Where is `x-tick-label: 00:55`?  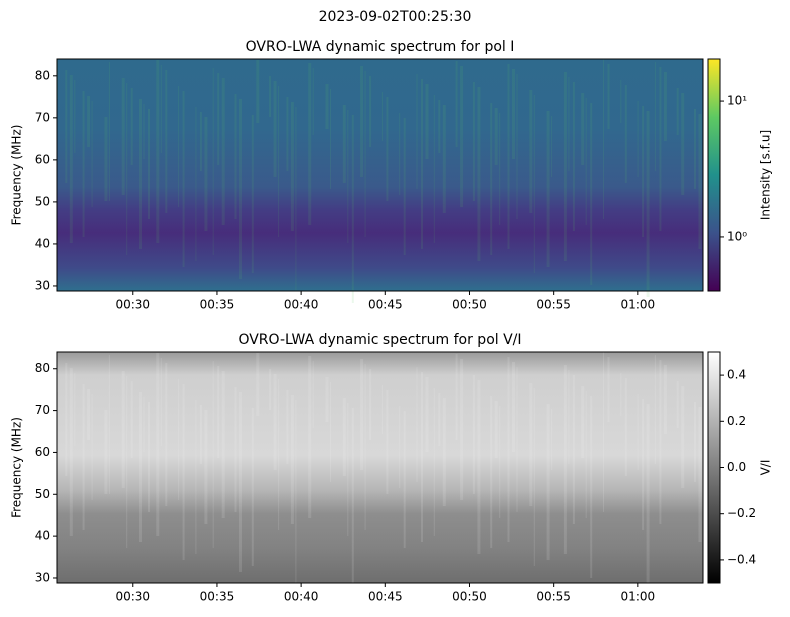 x-tick-label: 00:55 is located at coordinates (553, 597).